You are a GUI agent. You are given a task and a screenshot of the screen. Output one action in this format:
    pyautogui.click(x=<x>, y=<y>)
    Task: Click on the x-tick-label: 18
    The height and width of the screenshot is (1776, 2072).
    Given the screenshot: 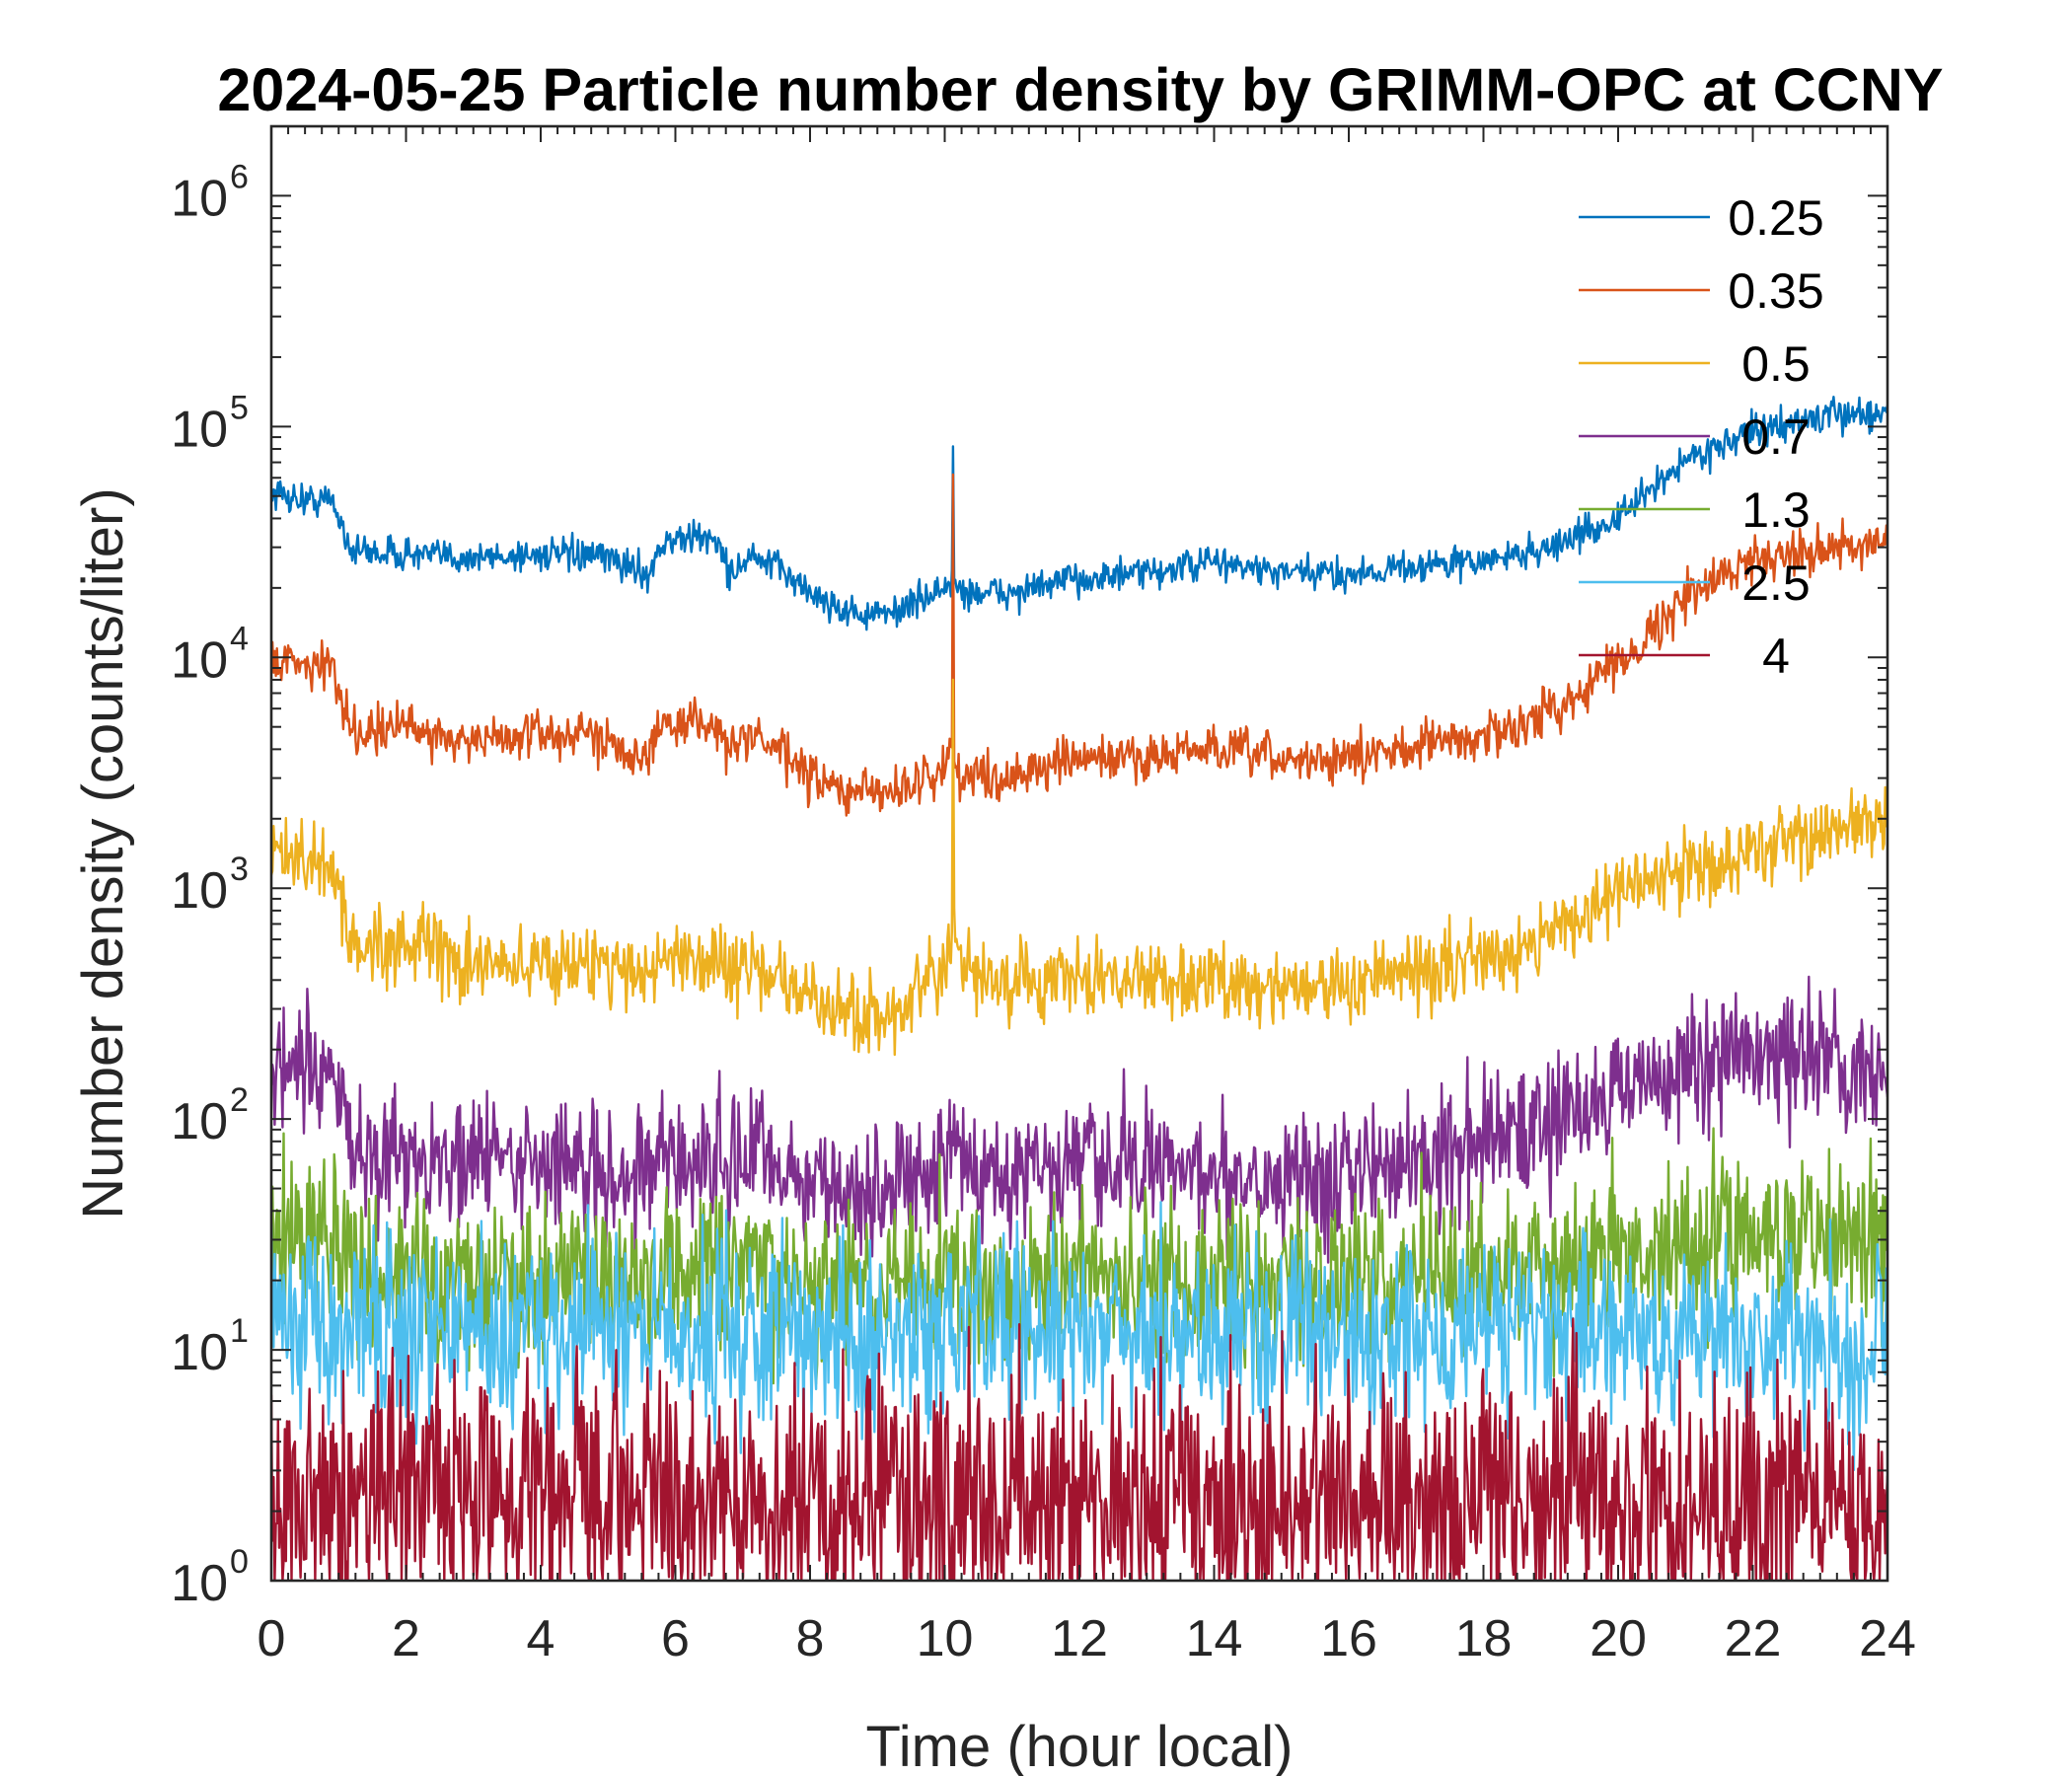 What is the action you would take?
    pyautogui.click(x=1484, y=1639)
    